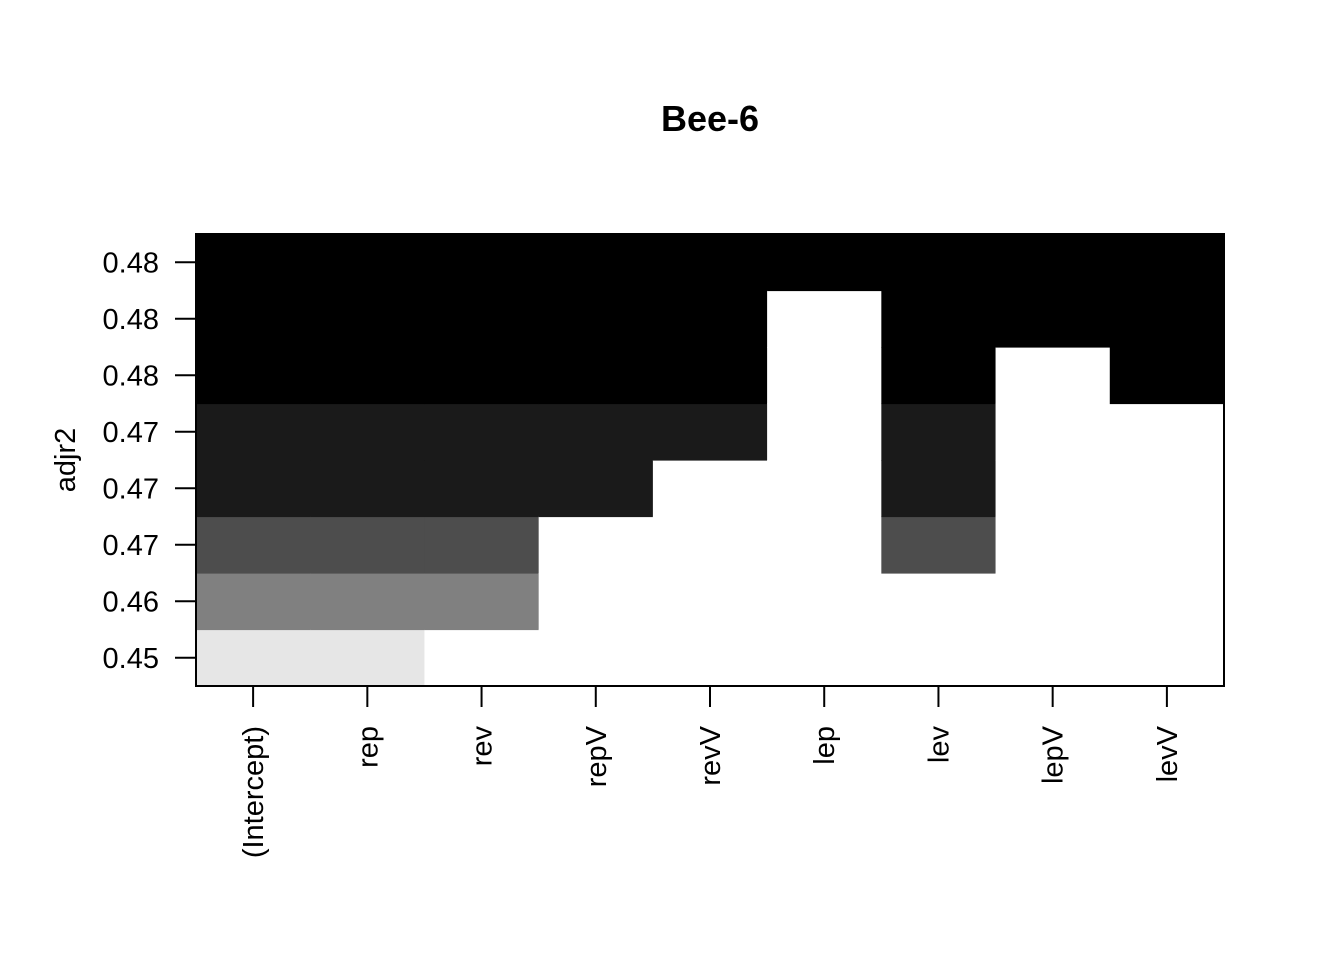 This screenshot has width=1344, height=960. I want to click on chart-title: Bee-6, so click(710, 118).